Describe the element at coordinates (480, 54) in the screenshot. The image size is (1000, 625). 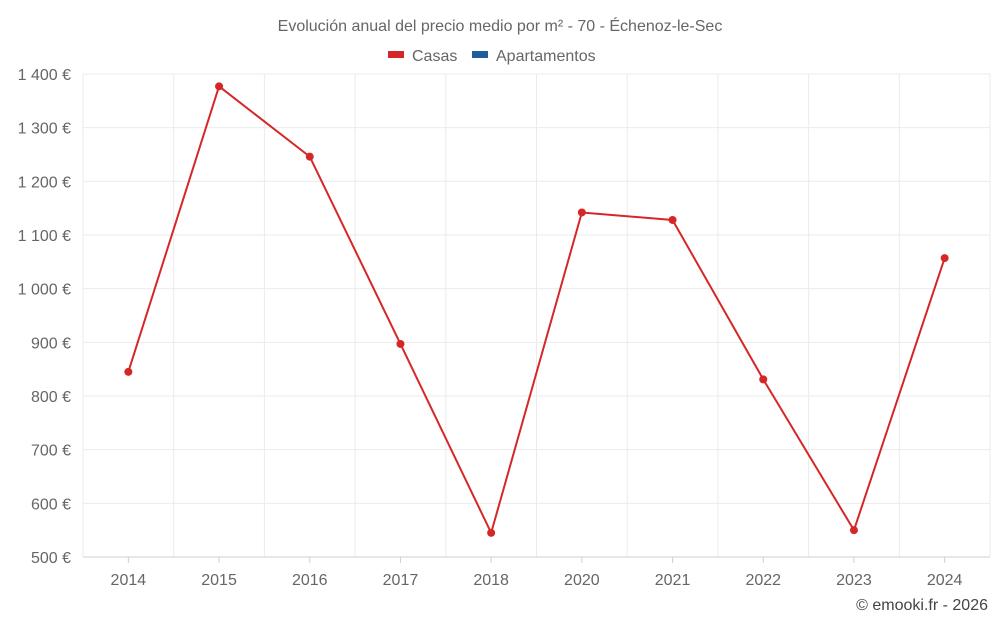
I see `legend-swatch-apartamentos` at that location.